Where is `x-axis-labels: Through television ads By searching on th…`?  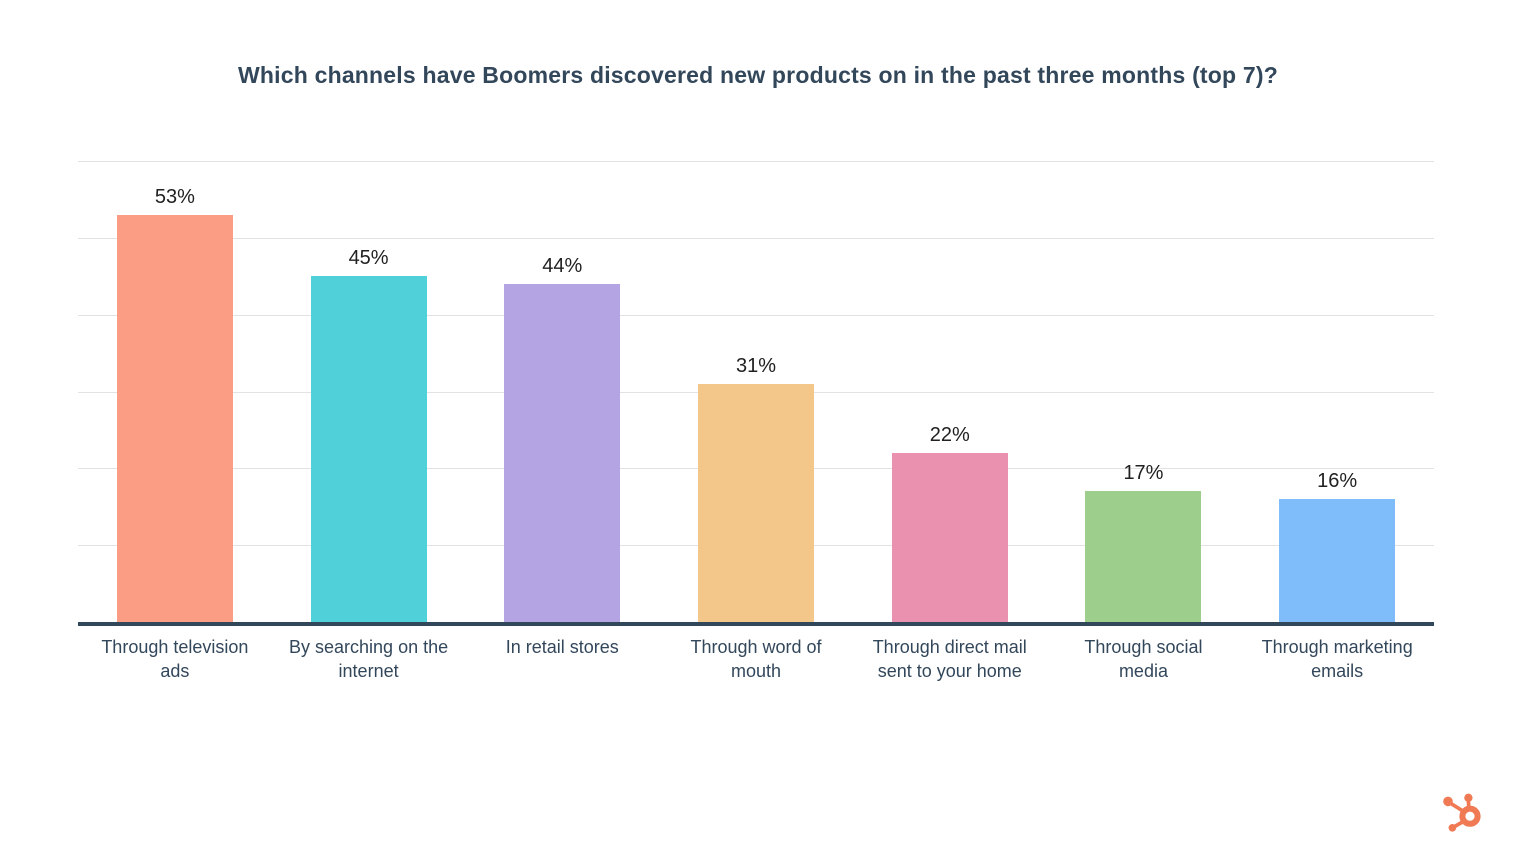
x-axis-labels: Through television ads By searching on th… is located at coordinates (756, 660).